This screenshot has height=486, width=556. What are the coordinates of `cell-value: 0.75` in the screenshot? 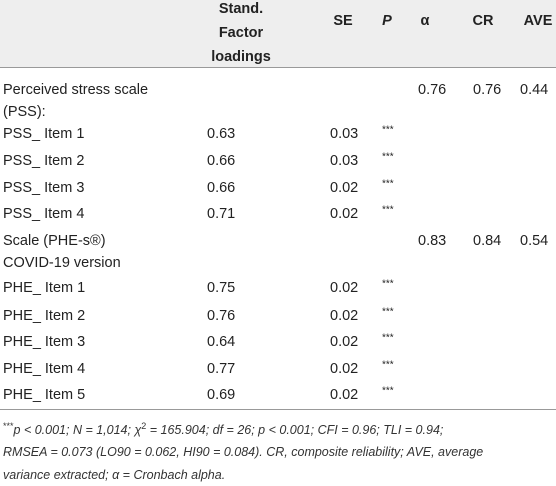 It's located at (221, 288).